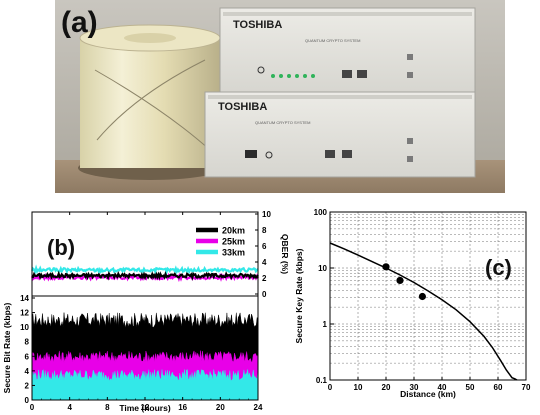  What do you see at coordinates (233, 231) in the screenshot?
I see `legend-label-20km: 20km` at bounding box center [233, 231].